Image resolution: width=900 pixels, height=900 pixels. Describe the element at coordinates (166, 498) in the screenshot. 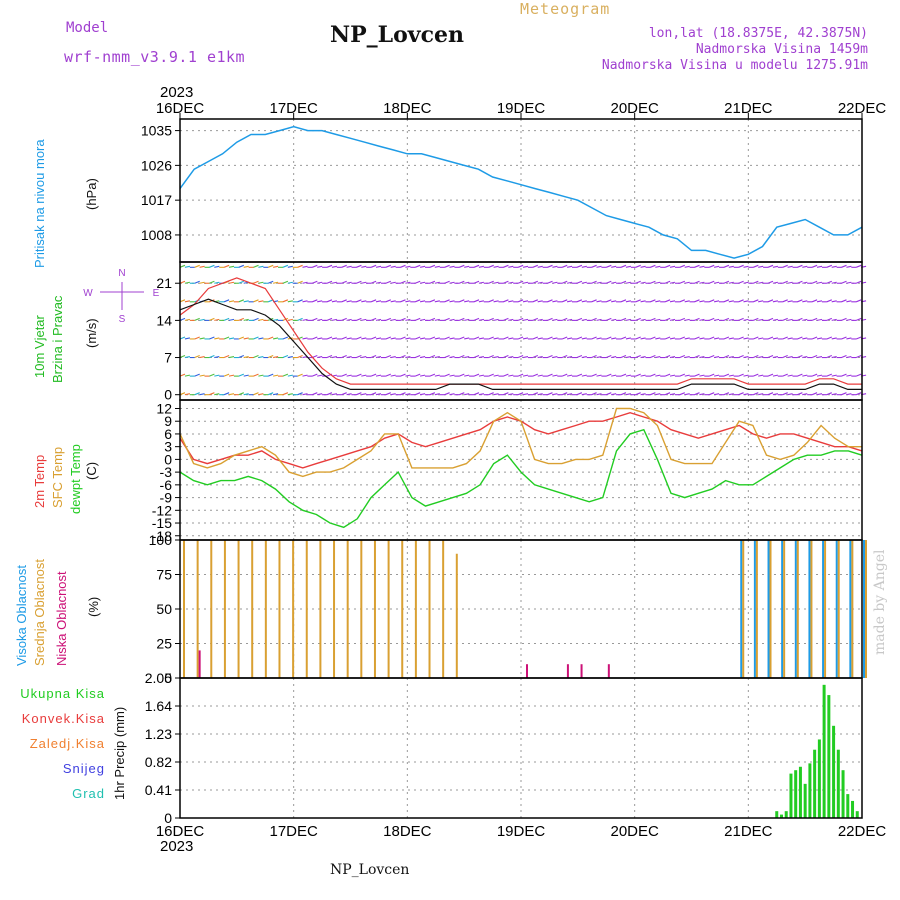

I see `y-tick-label: -9` at that location.